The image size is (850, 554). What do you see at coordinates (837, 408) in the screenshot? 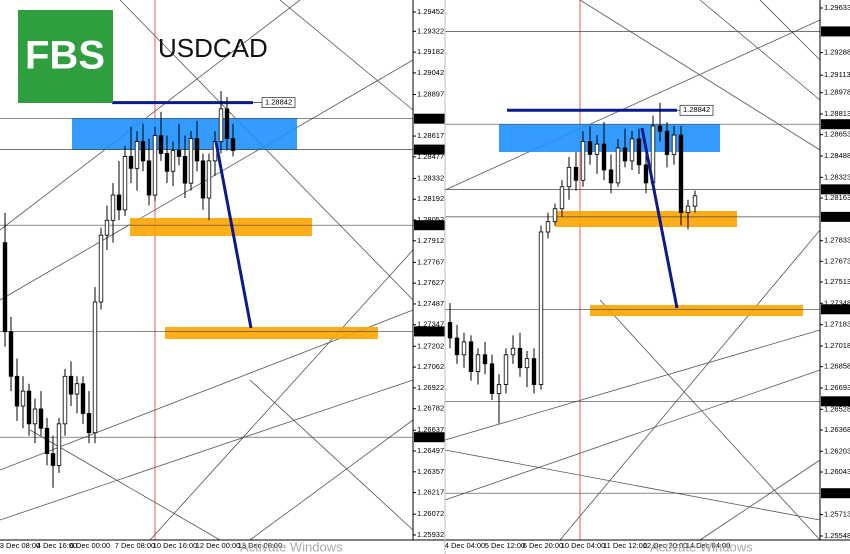
I see `y-tick-label: 1.26528` at bounding box center [837, 408].